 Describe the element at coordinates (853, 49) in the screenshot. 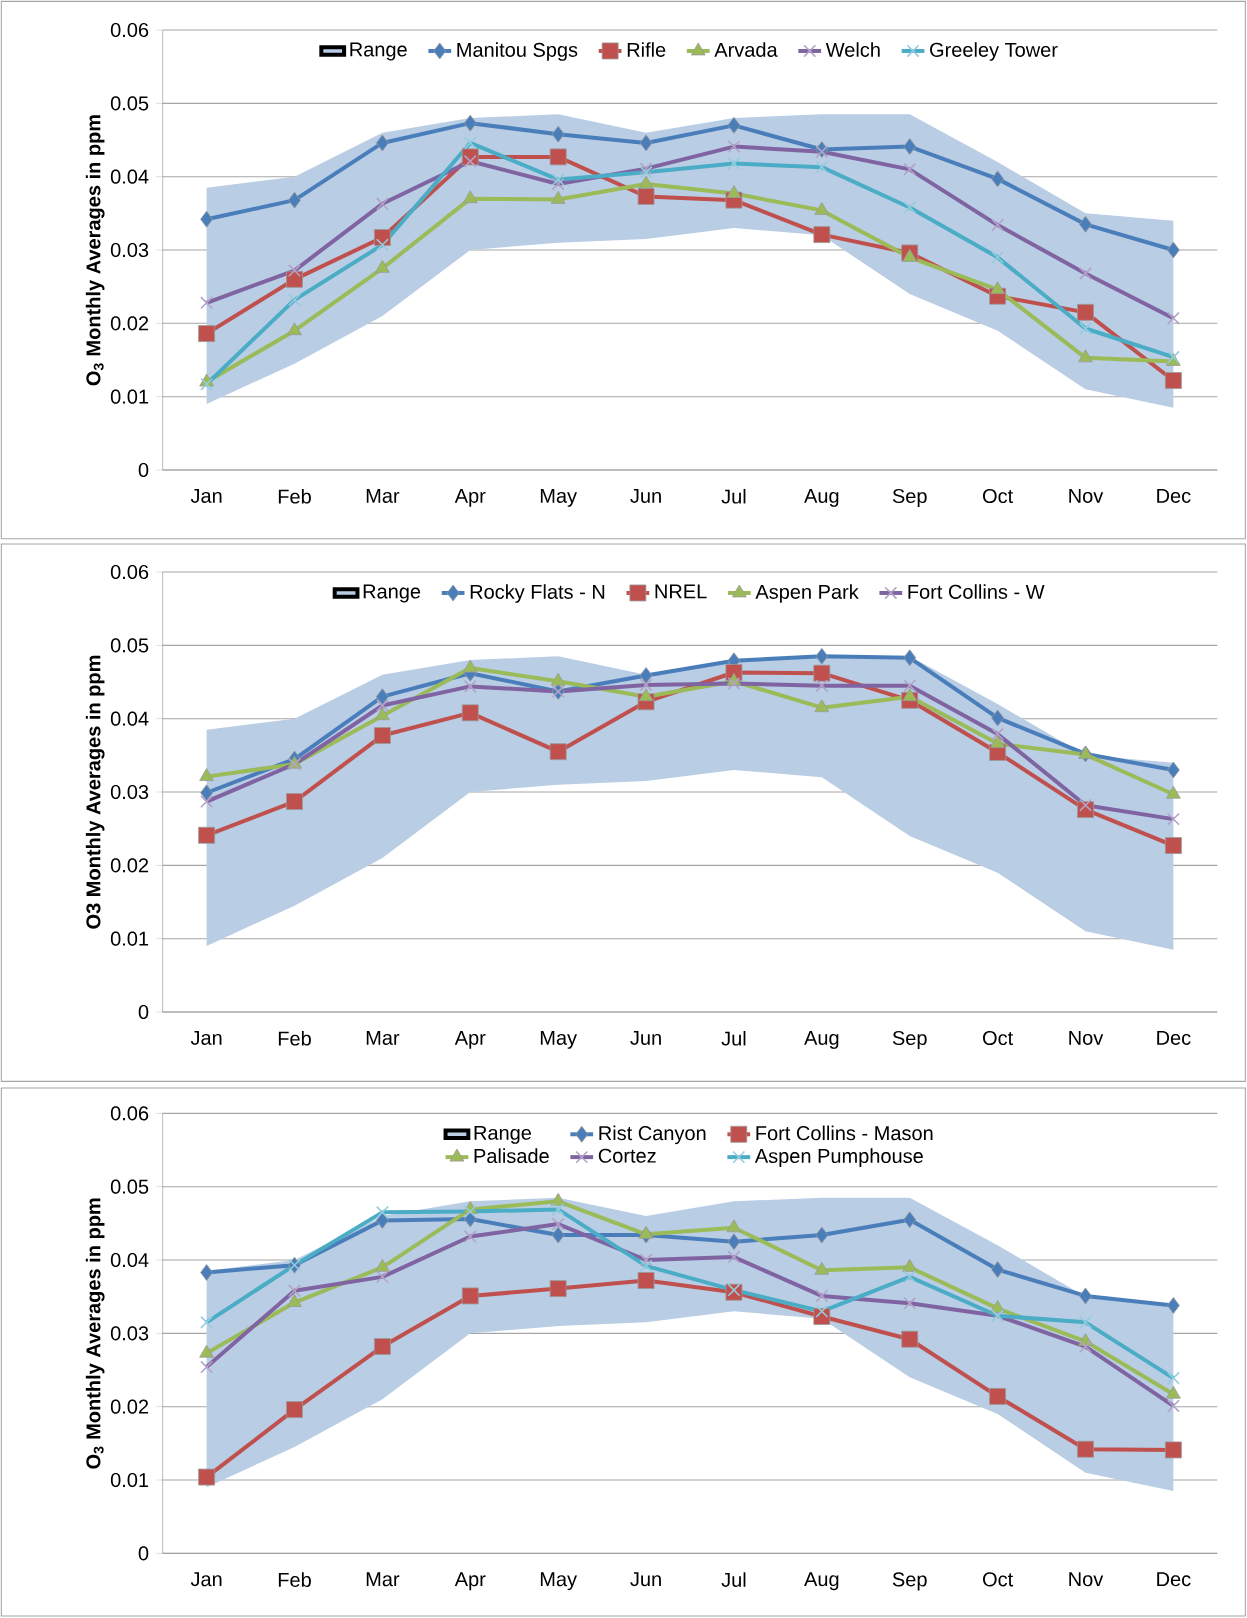

I see `legend-label: Welch` at that location.